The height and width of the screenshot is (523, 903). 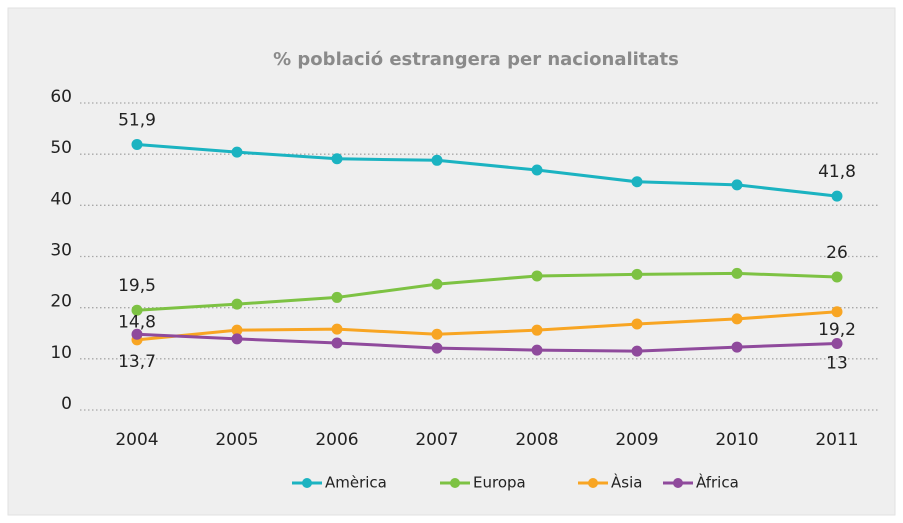 I want to click on y-tick-label: 10, so click(x=61, y=353).